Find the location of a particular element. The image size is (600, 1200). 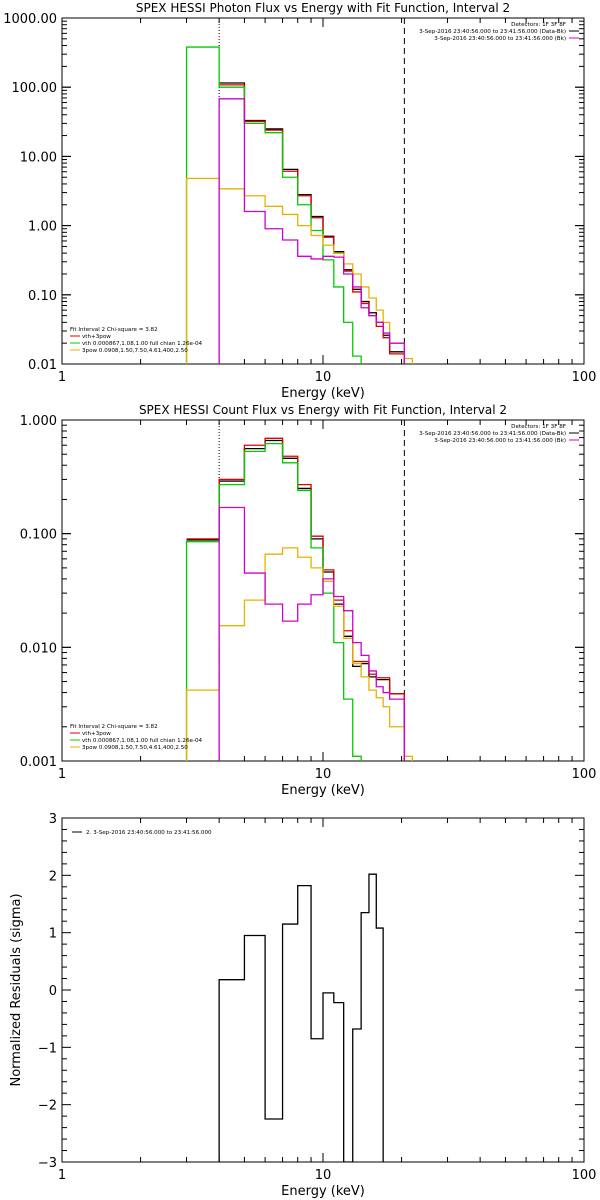

series-1-step-line is located at coordinates (312, 224).